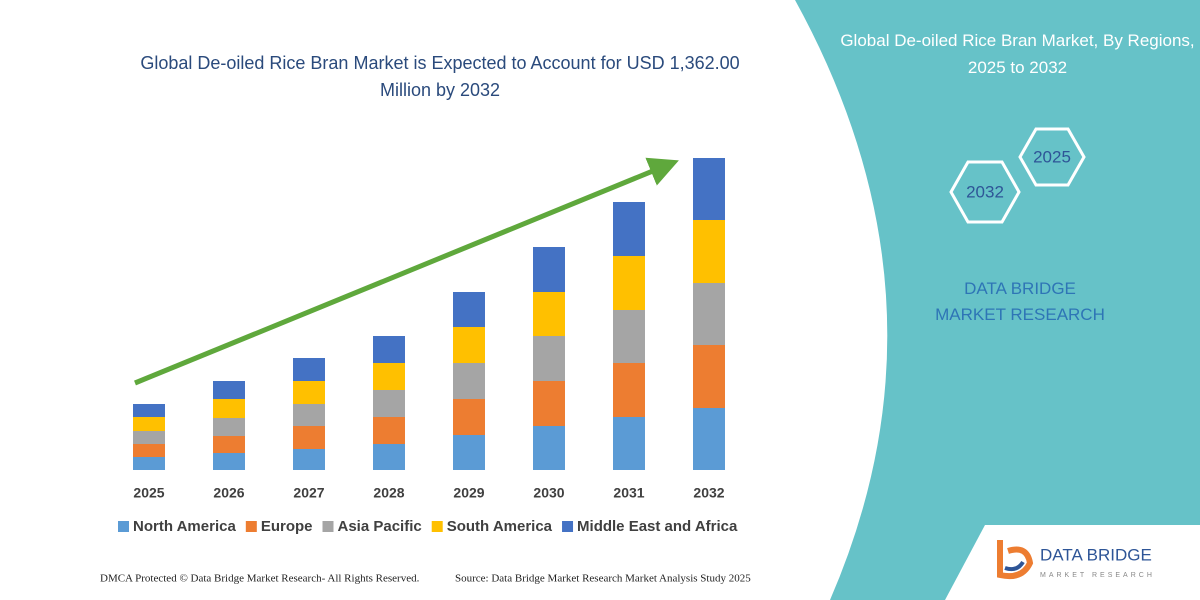 The width and height of the screenshot is (1200, 600). Describe the element at coordinates (380, 526) in the screenshot. I see `legend-label: Asia Pacific` at that location.